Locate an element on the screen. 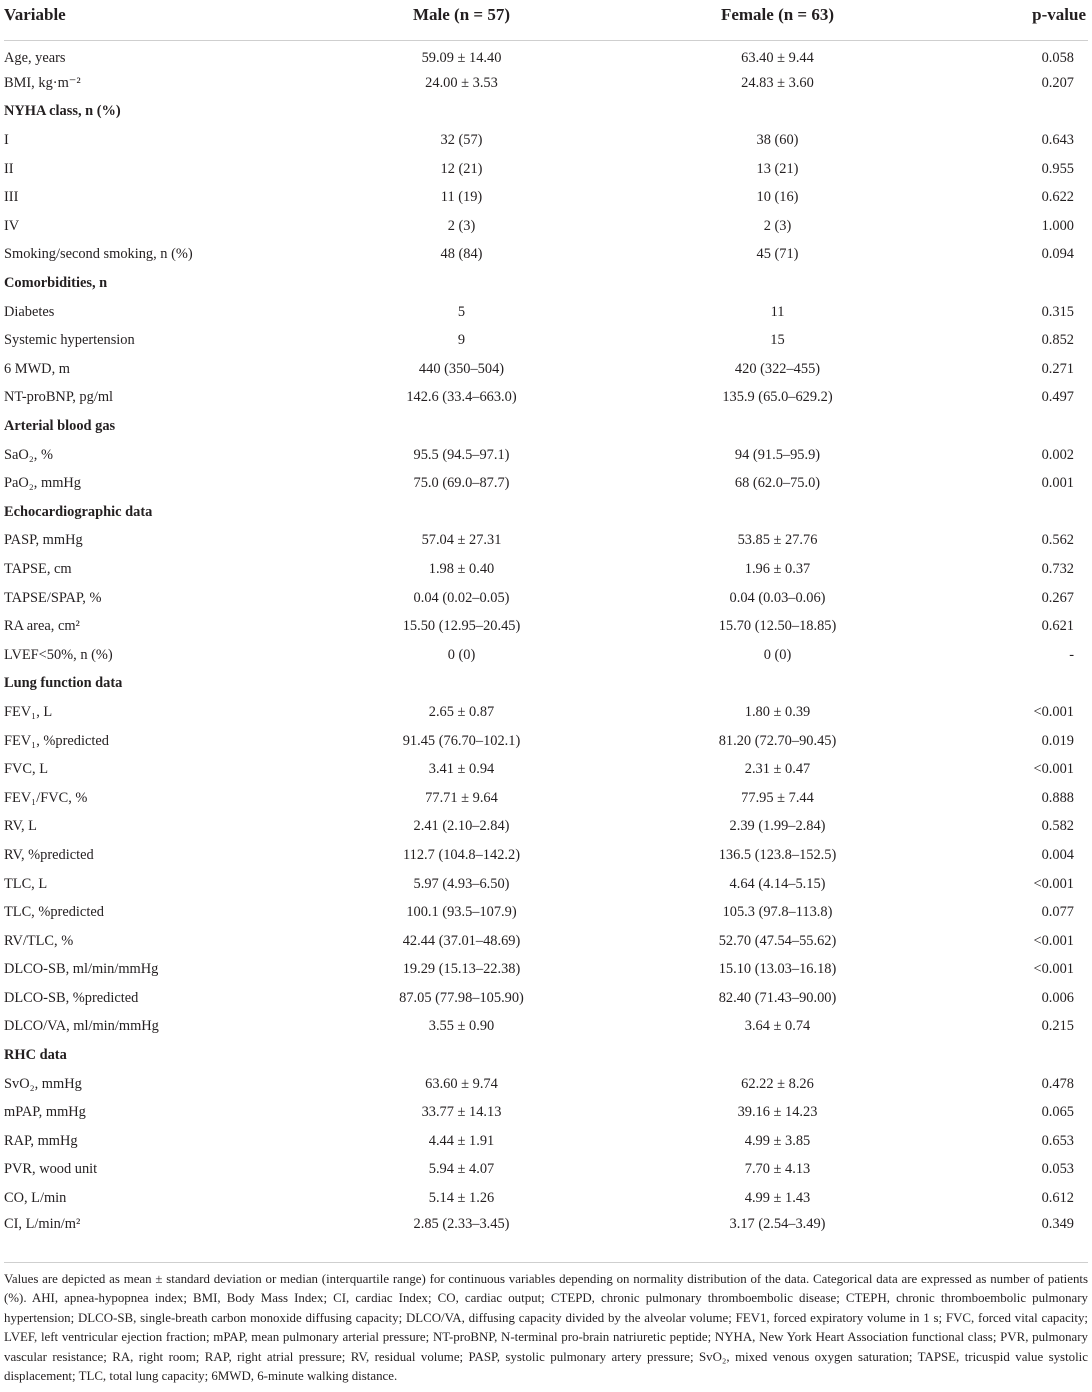 The height and width of the screenshot is (1392, 1092). variable-cell: Echocardiographic data is located at coordinates (78, 511).